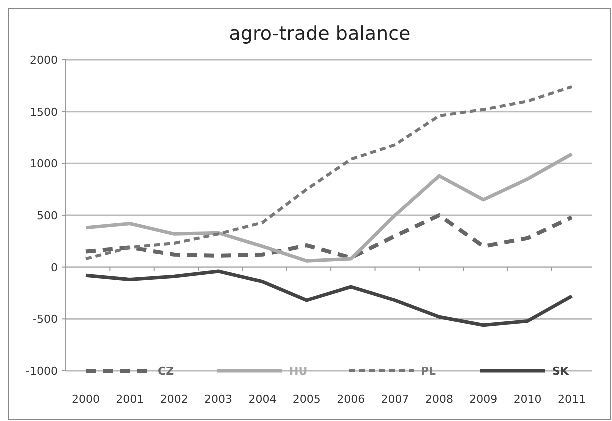  I want to click on x-tick-label: 2005, so click(306, 399).